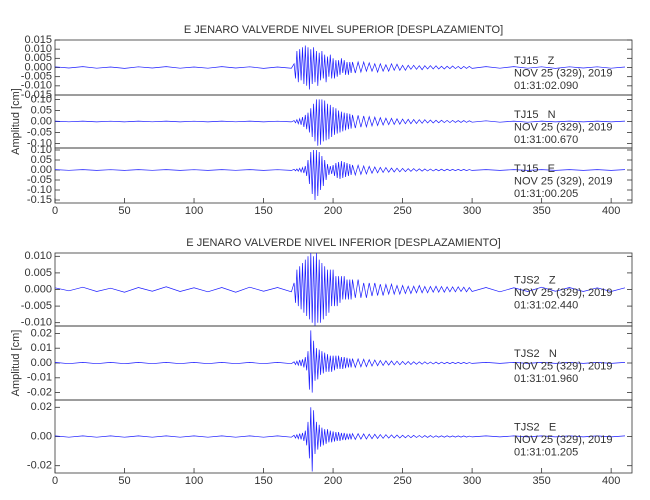 This screenshot has width=650, height=500. I want to click on y-tick-label: 0.01, so click(41, 348).